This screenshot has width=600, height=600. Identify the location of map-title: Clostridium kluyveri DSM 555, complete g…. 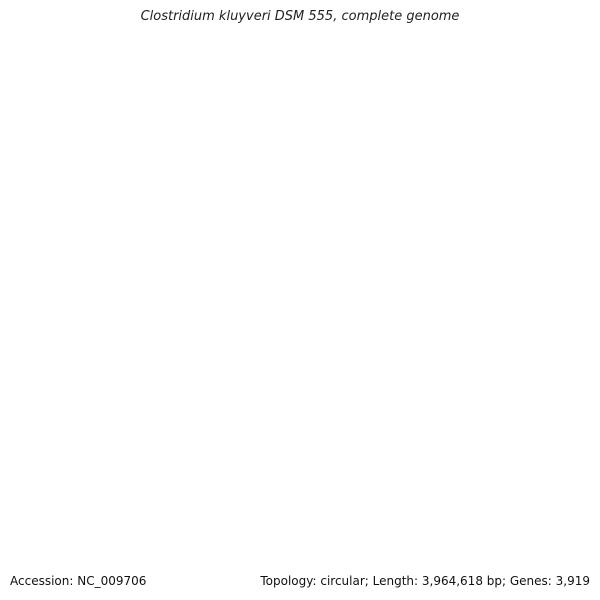
(300, 16).